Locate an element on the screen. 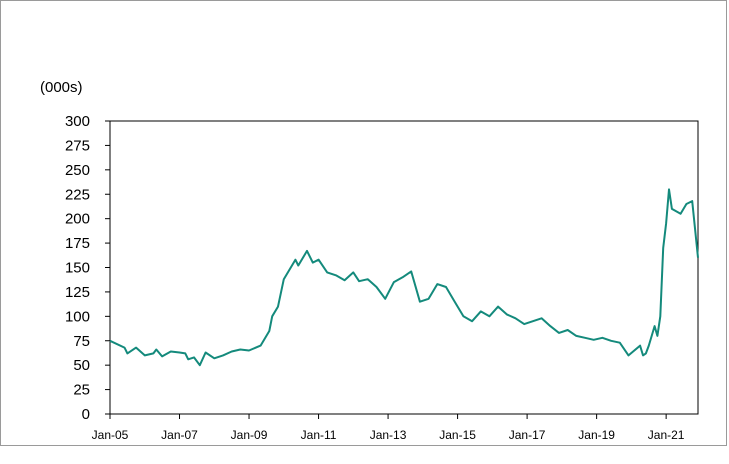 Image resolution: width=729 pixels, height=464 pixels. y-tick-label: 150 is located at coordinates (77, 268).